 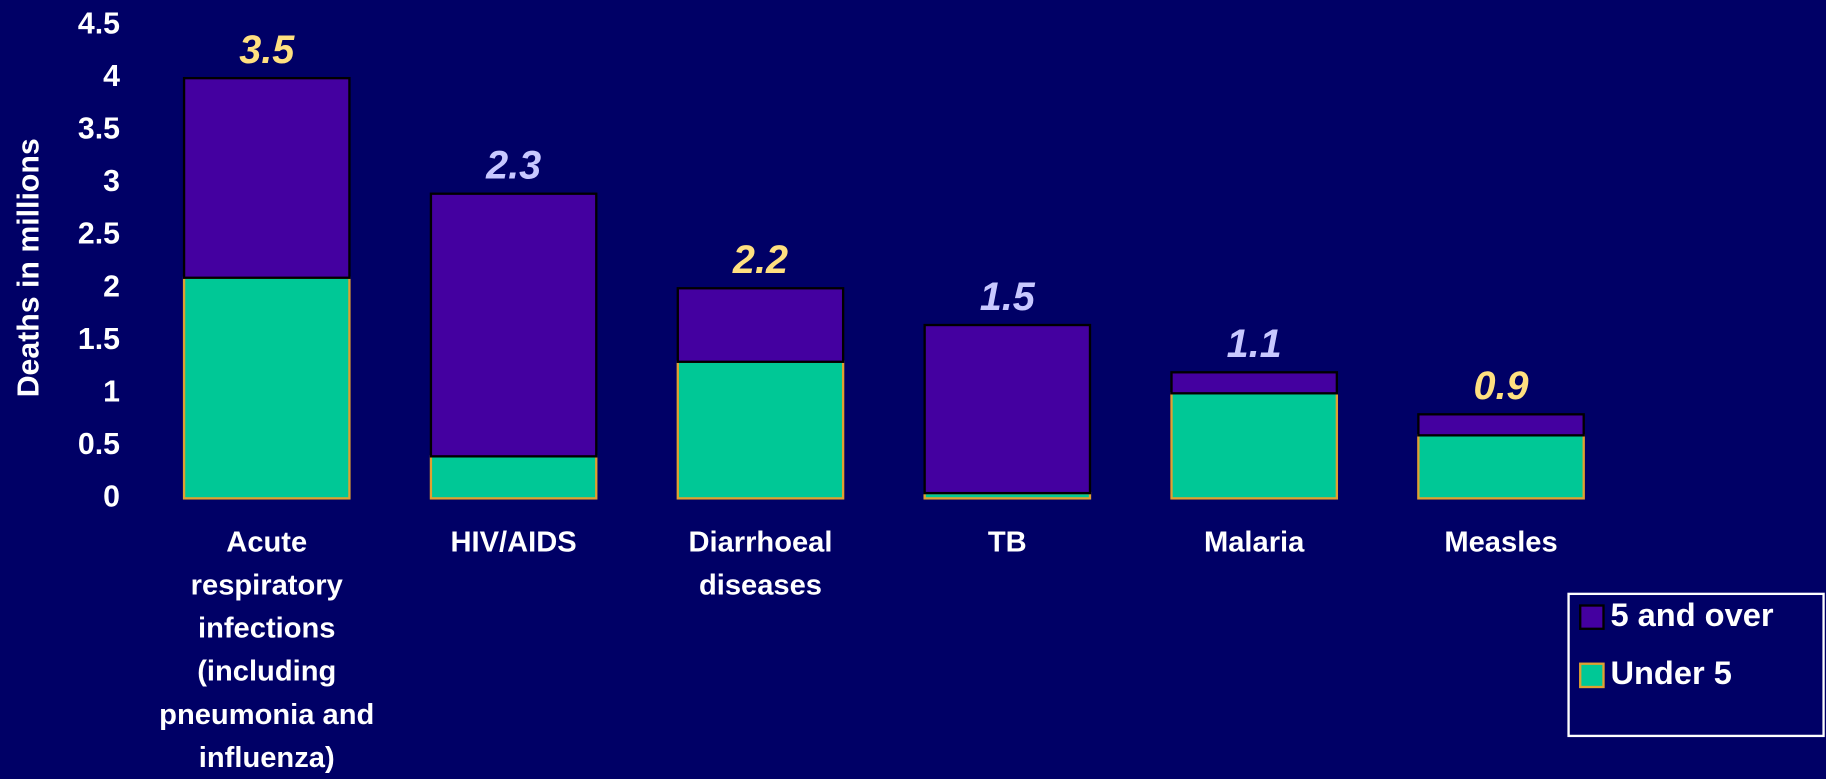 I want to click on x-tick-label: pneumonia and, so click(x=266, y=715).